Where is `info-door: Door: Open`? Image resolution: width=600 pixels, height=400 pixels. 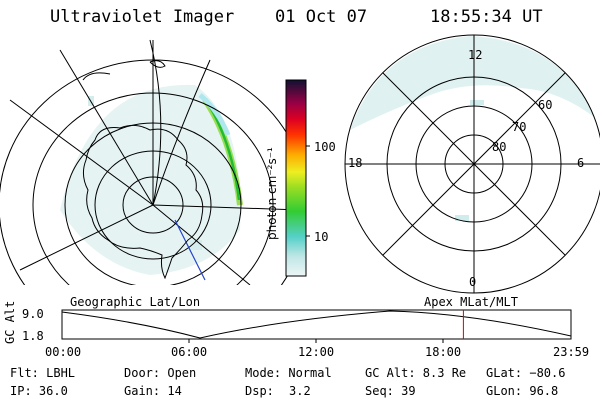 info-door: Door: Open is located at coordinates (160, 373).